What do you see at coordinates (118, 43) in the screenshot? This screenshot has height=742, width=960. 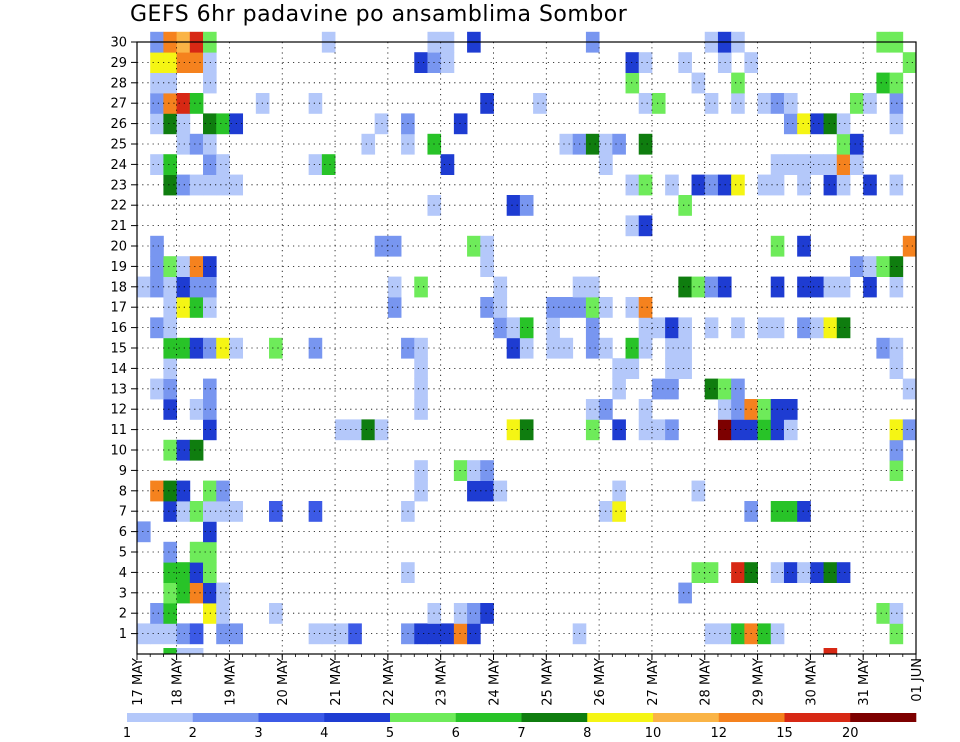 I see `y-tick-label: 30` at bounding box center [118, 43].